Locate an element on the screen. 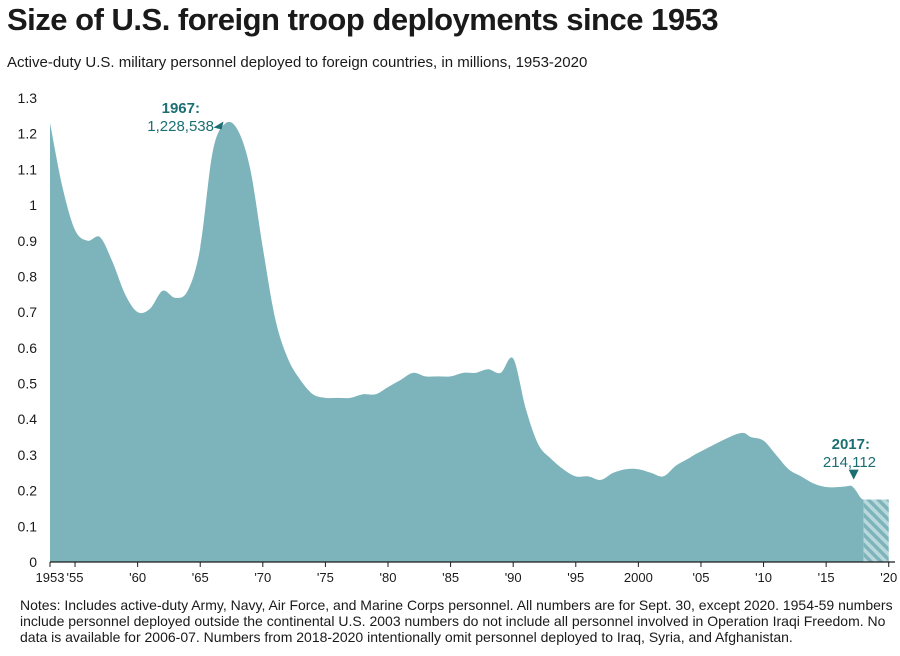 The image size is (900, 656). x-tick-label: '15 is located at coordinates (826, 577).